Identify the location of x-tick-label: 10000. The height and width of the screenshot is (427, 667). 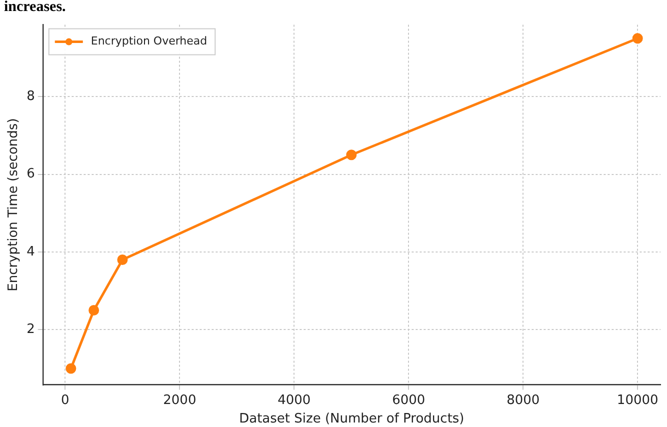
(637, 400).